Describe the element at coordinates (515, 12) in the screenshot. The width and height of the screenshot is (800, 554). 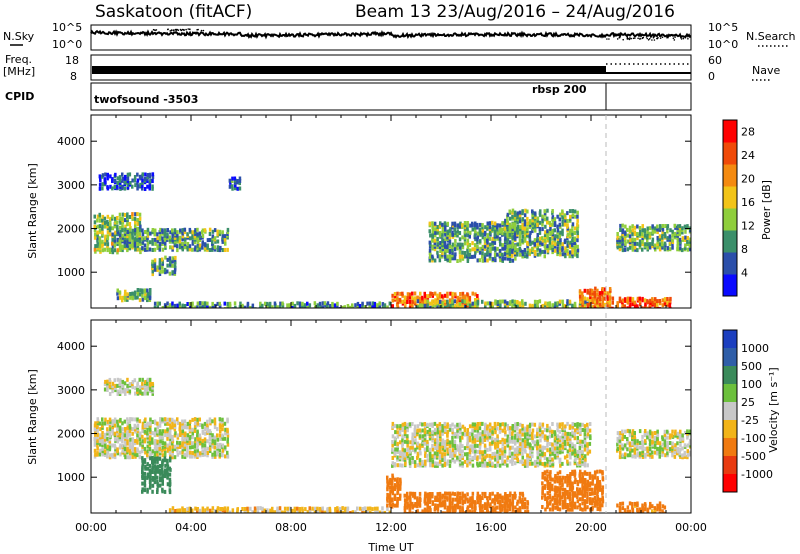
I see `plot-subtitle: Beam 13 23/Aug/2016 – 24/Aug/2016` at that location.